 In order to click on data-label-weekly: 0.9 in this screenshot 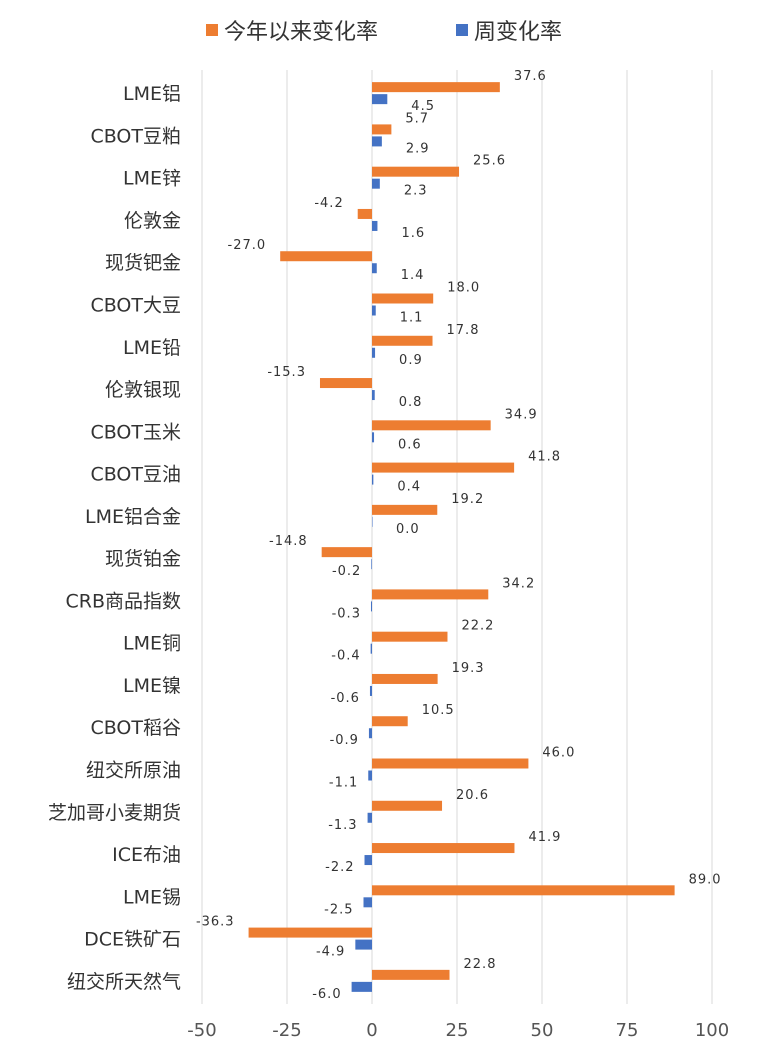, I will do `click(411, 360)`.